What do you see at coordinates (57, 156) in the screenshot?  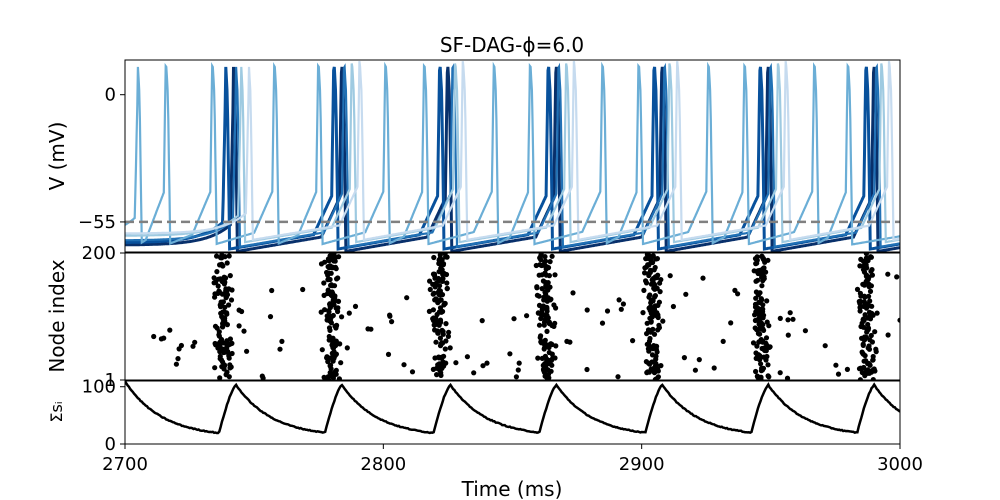 I see `voltage-ylabel: V (mV)` at bounding box center [57, 156].